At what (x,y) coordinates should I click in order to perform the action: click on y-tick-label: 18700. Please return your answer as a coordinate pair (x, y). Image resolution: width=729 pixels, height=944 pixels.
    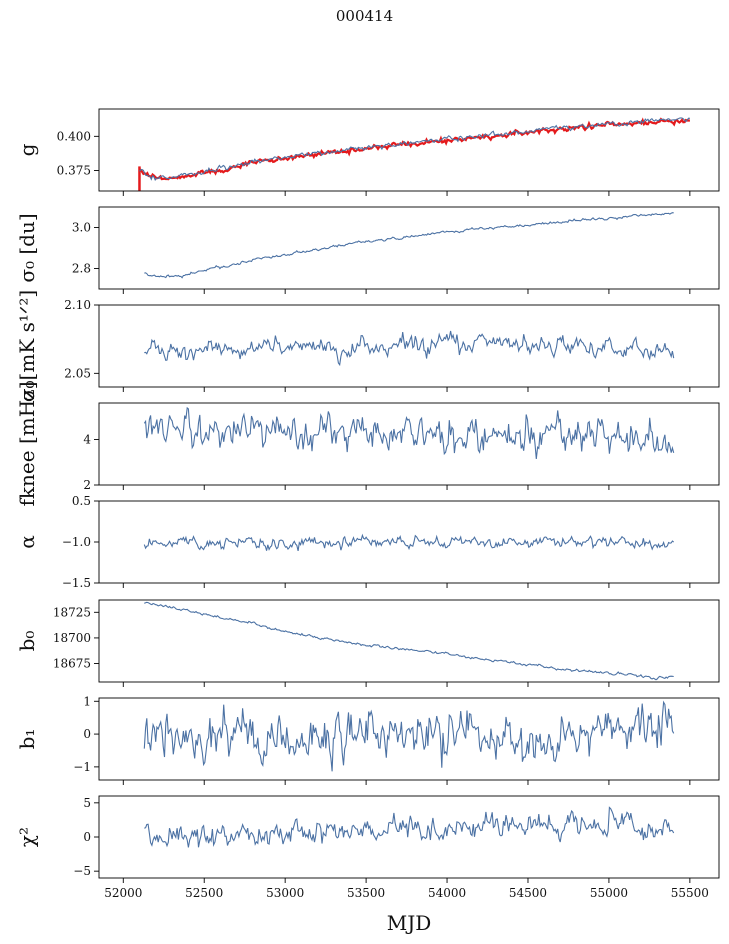
    Looking at the image, I should click on (72, 638).